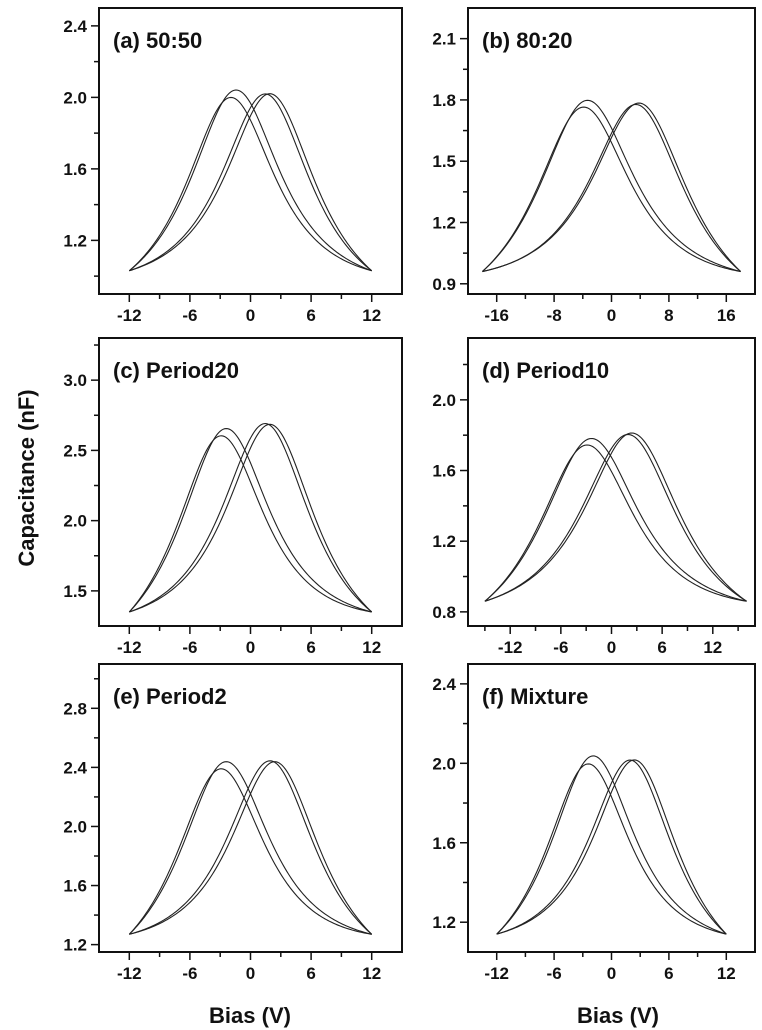 Image resolution: width=762 pixels, height=1030 pixels. Describe the element at coordinates (250, 1015) in the screenshot. I see `x-axis-title-left: Bias (V)` at that location.